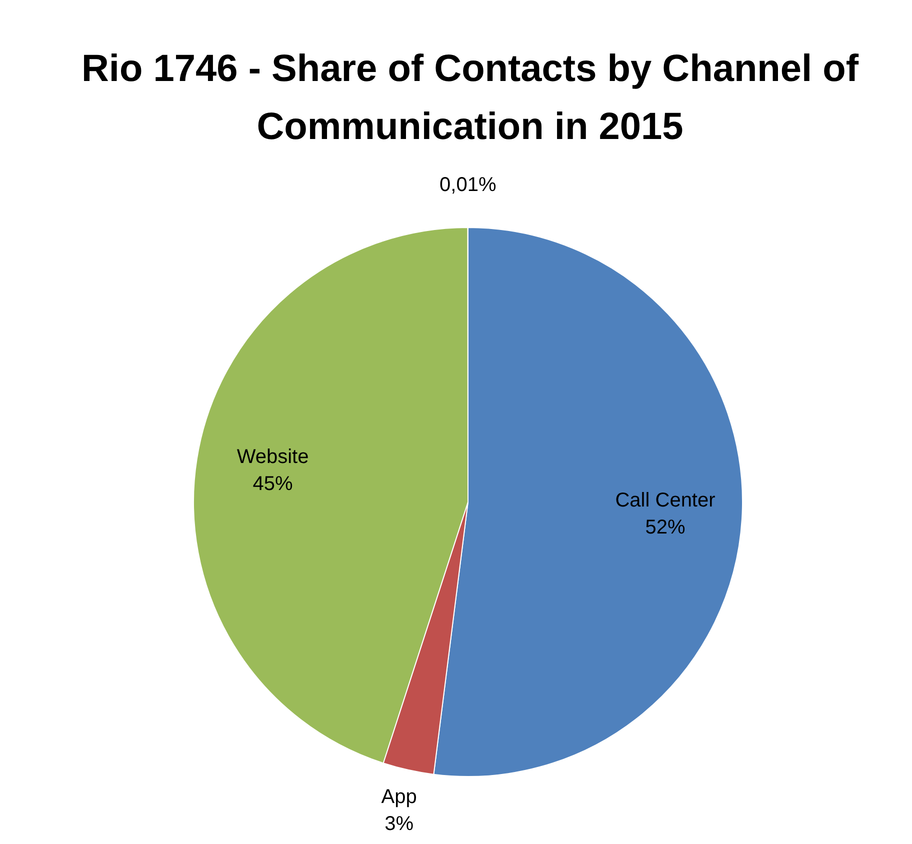 The image size is (912, 844). What do you see at coordinates (470, 98) in the screenshot?
I see `chart-title: Rio 1746 - Share of Contacts by Channel of Communication in 2015` at bounding box center [470, 98].